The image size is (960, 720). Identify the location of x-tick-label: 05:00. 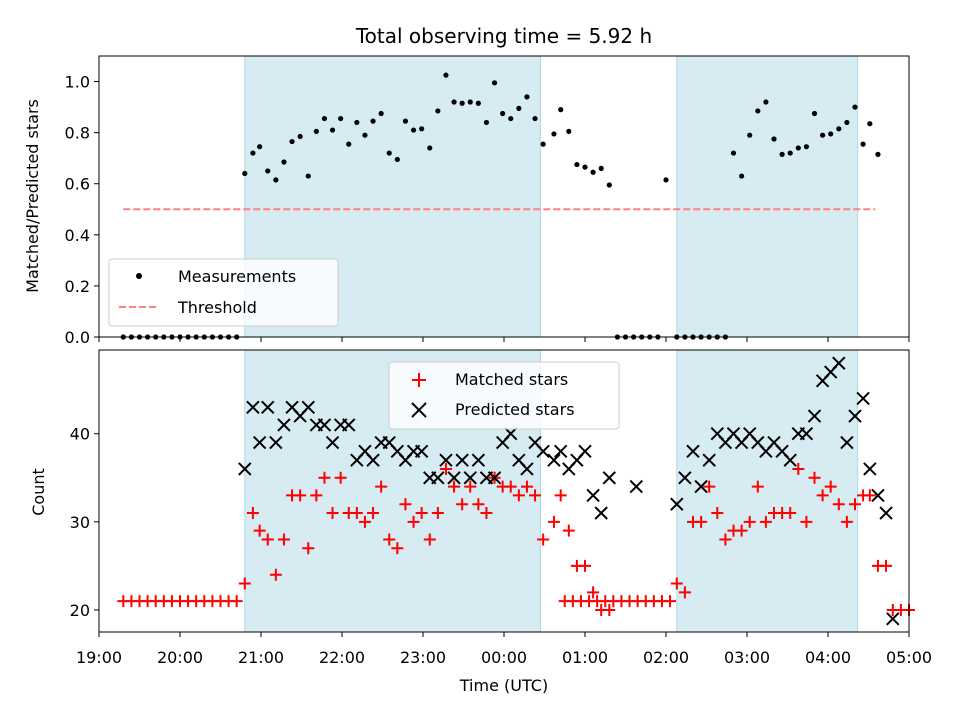
(909, 657).